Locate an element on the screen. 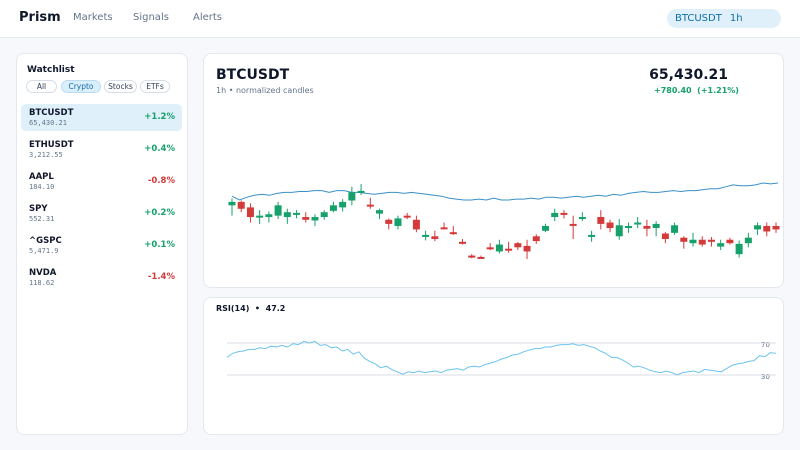 The width and height of the screenshot is (800, 450). watchlist-item-aapl: AAPL 184.10 -0.8% is located at coordinates (101, 181).